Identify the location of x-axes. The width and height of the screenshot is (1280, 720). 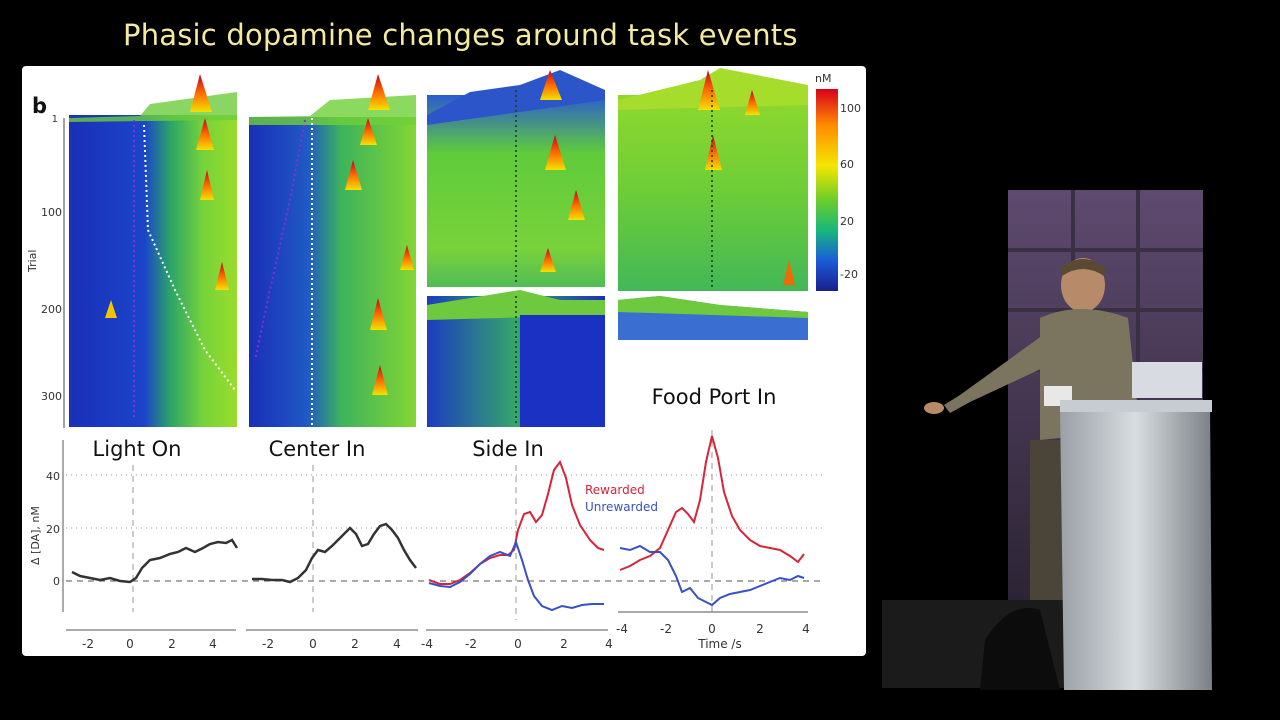
(437, 621).